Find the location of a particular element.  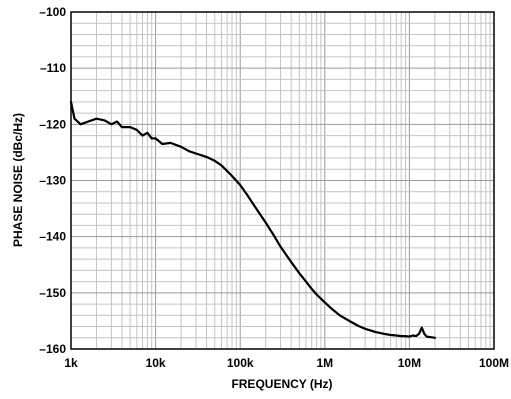

y-tick-label: –100 is located at coordinates (52, 12).